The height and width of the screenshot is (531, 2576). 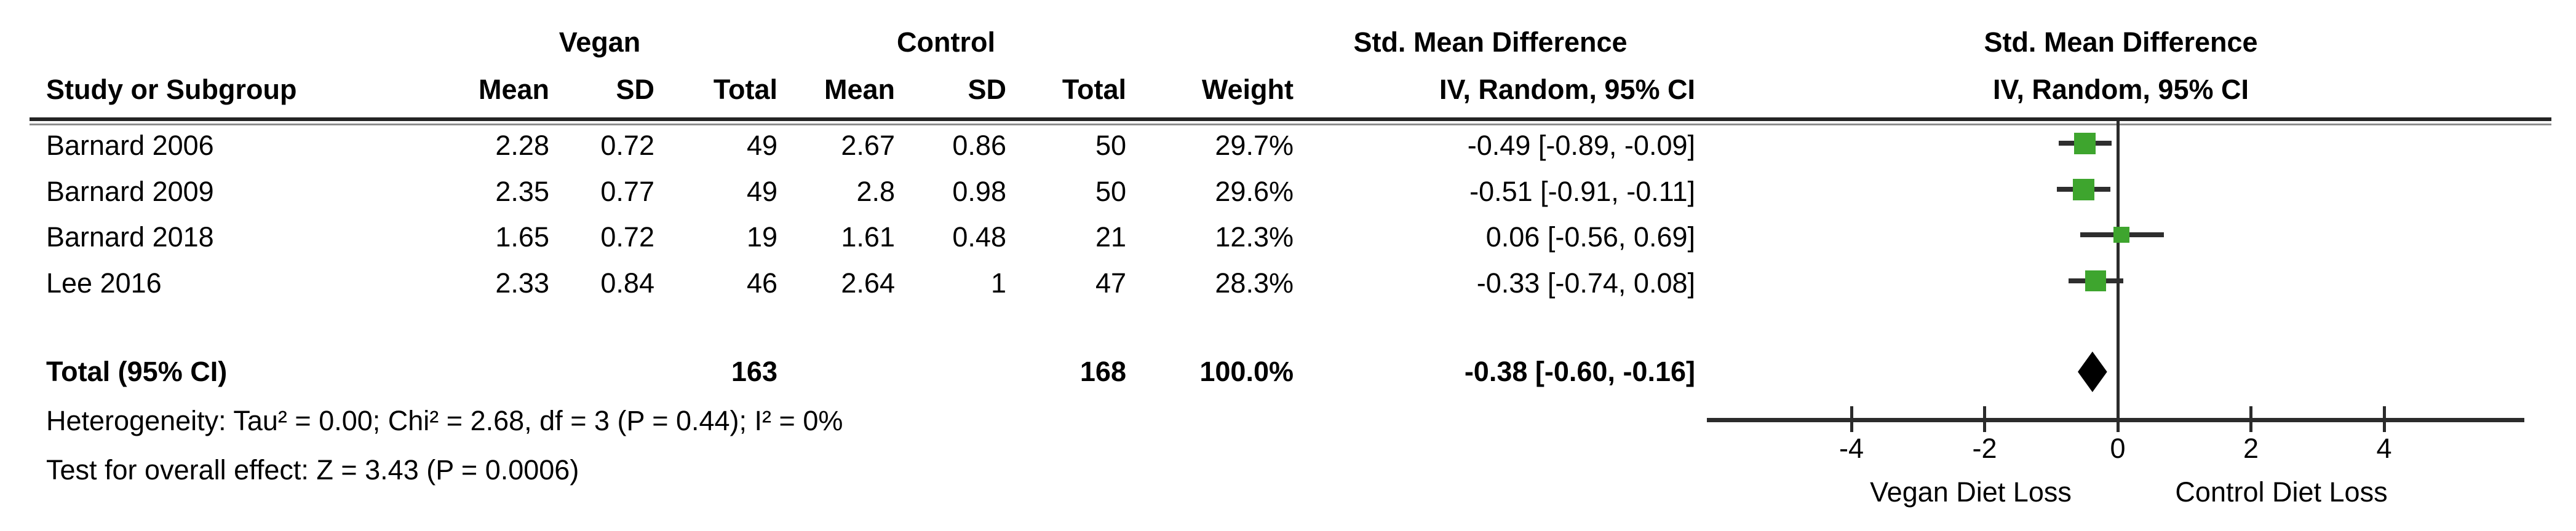 What do you see at coordinates (868, 283) in the screenshot?
I see `control-mean-cell: 2.64` at bounding box center [868, 283].